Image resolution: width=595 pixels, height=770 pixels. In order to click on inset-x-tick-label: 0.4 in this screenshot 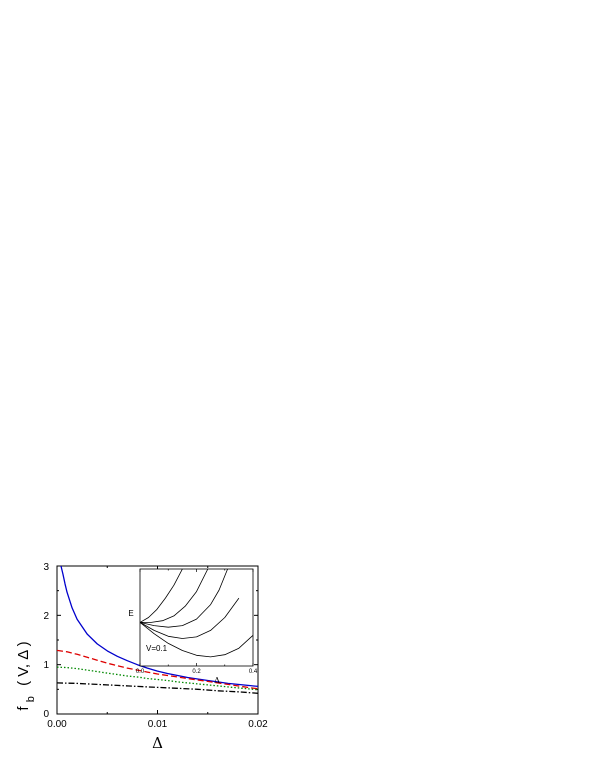, I will do `click(253, 672)`.